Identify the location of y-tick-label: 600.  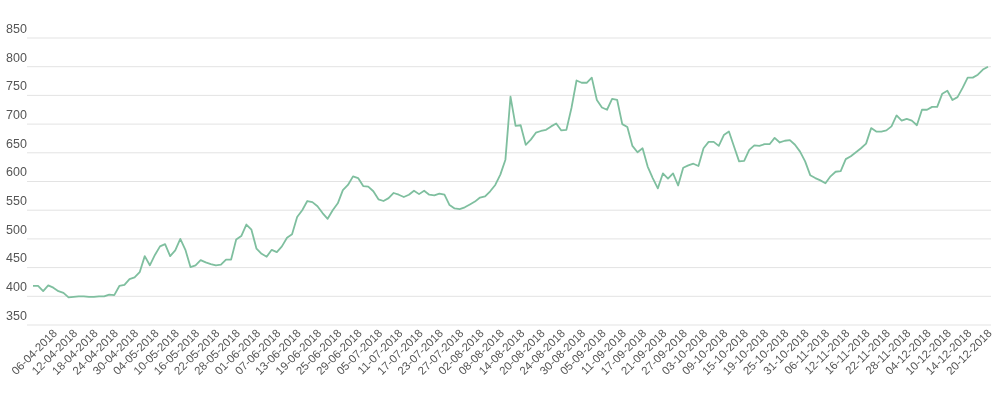
(16, 172).